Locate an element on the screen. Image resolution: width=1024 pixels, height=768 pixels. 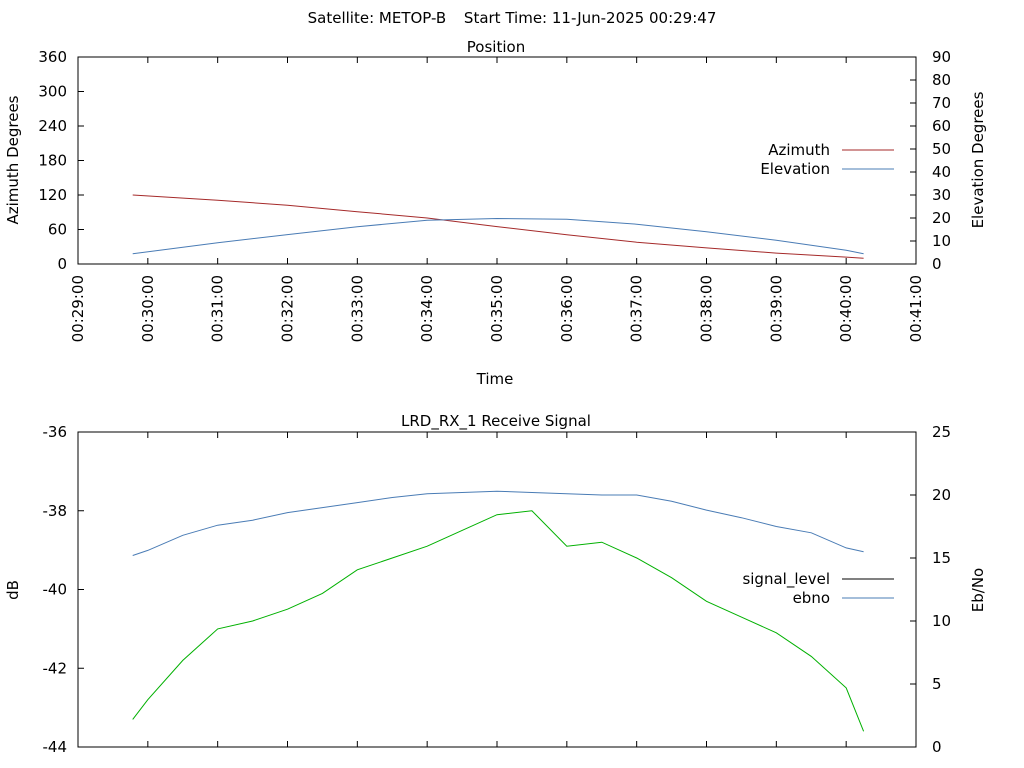
x-tick-label: 00:33:00 is located at coordinates (357, 308).